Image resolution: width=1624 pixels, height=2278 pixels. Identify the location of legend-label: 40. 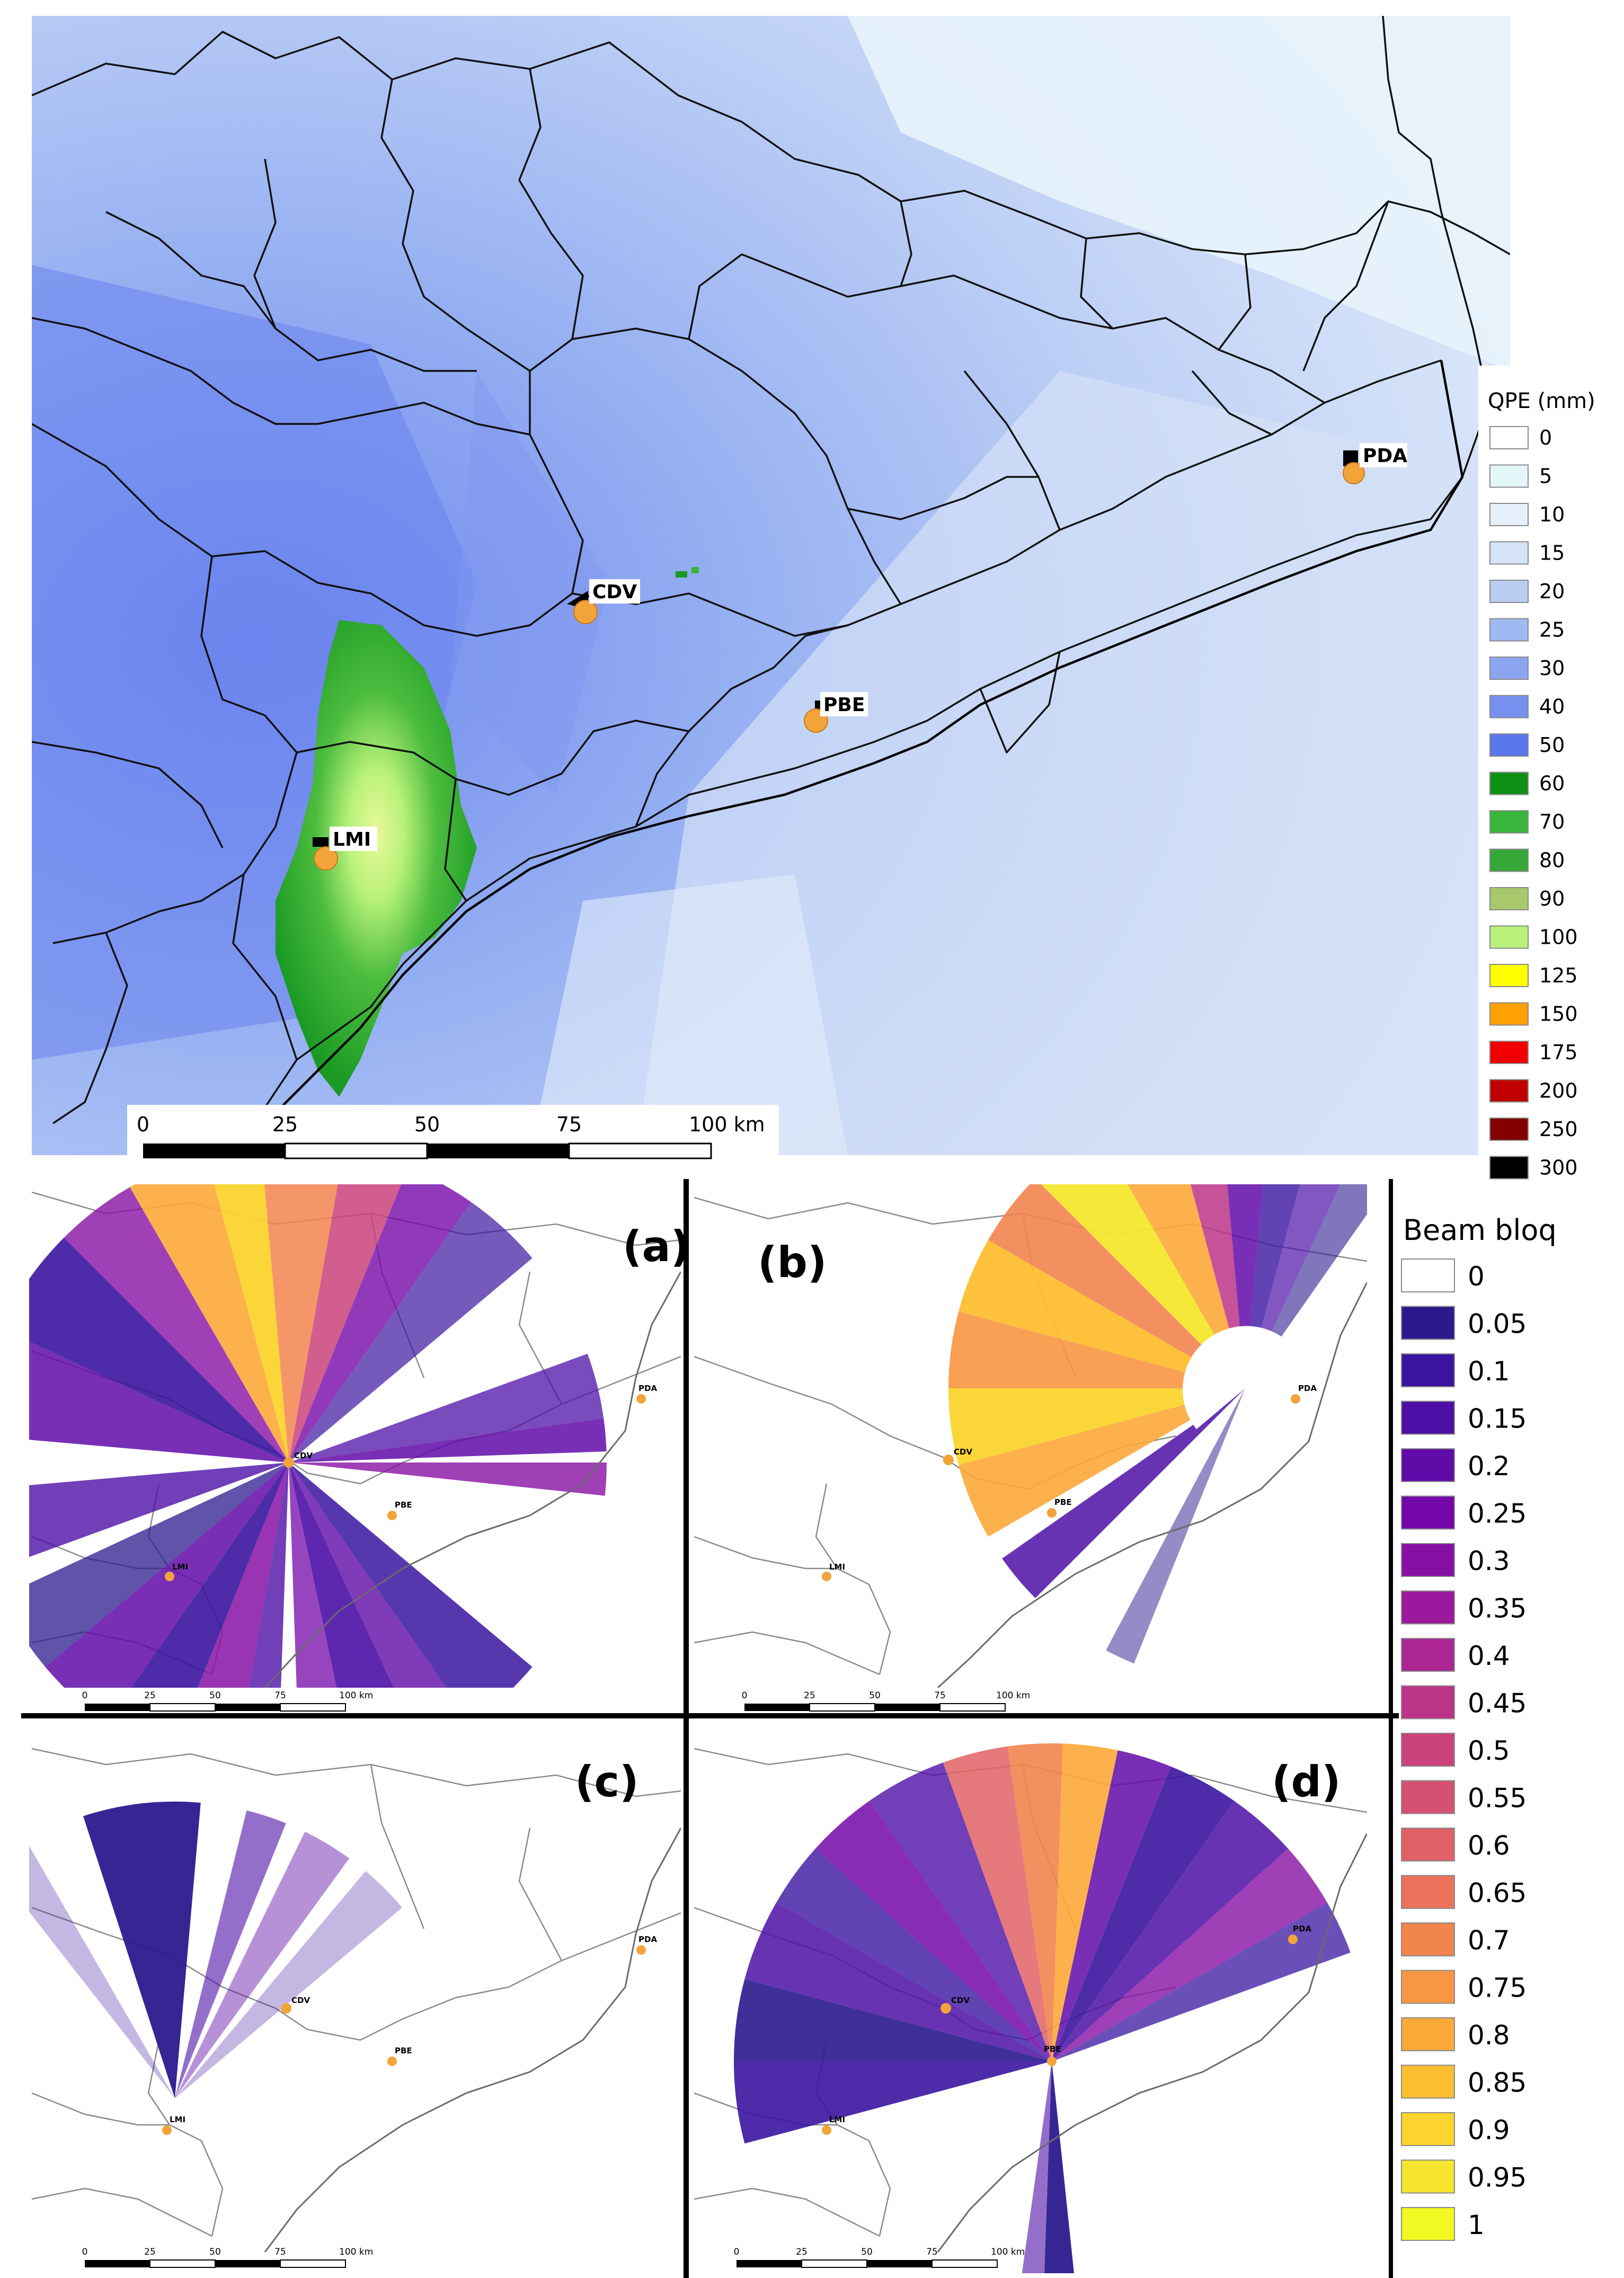
(1552, 707).